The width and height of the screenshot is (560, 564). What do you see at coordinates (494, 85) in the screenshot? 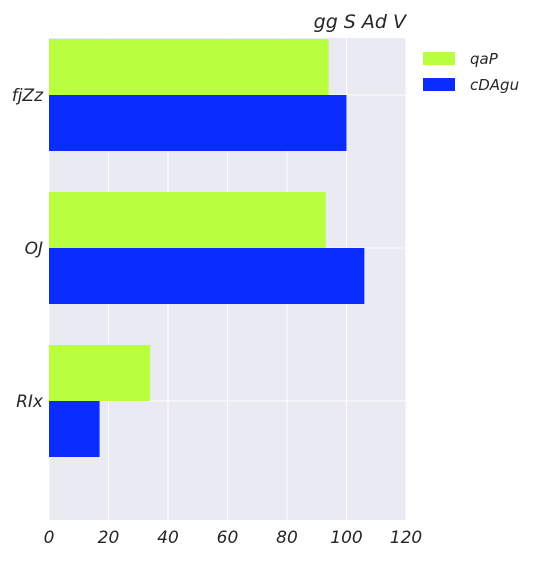
I see `legend-label: cDAgu` at bounding box center [494, 85].